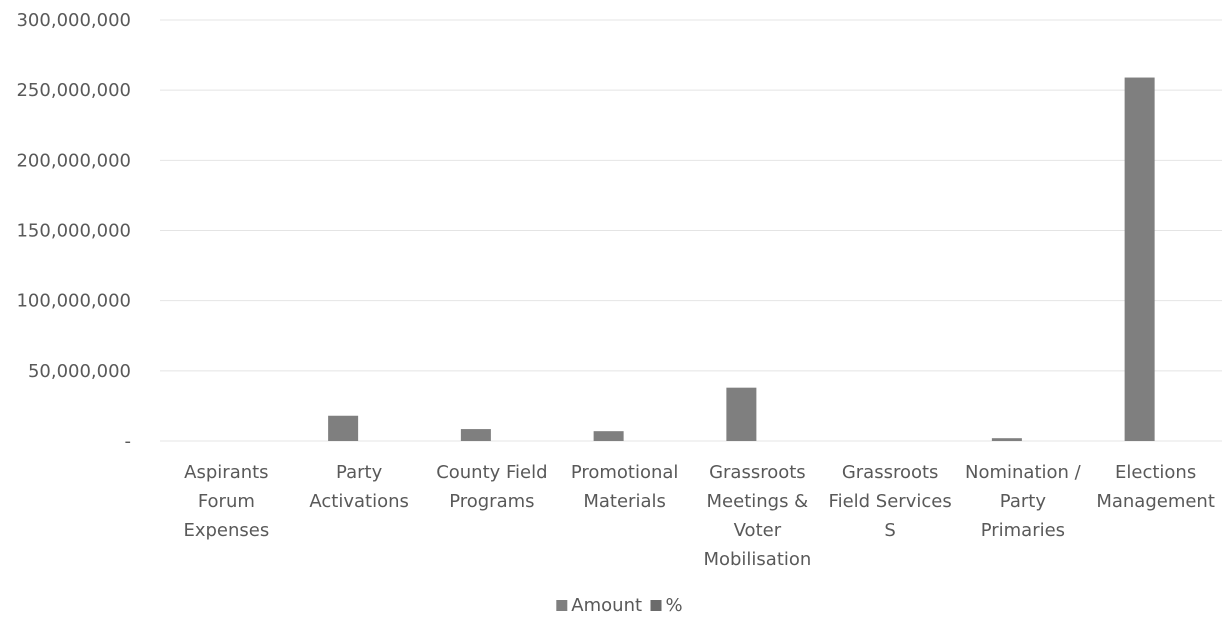 The image size is (1232, 624). Describe the element at coordinates (625, 472) in the screenshot. I see `x-category-label-line: Promotional` at that location.